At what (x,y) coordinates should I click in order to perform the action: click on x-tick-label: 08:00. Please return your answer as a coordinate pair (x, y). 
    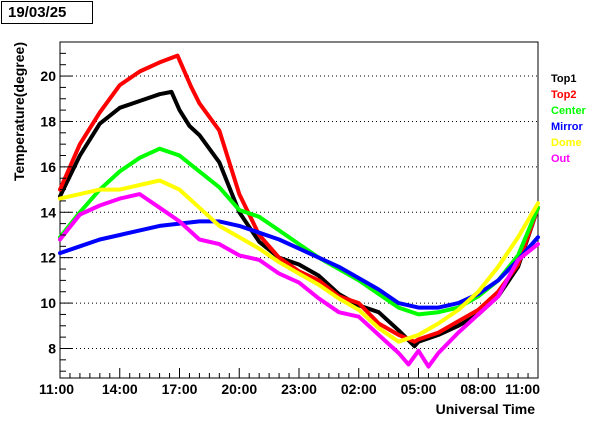
    Looking at the image, I should click on (478, 389).